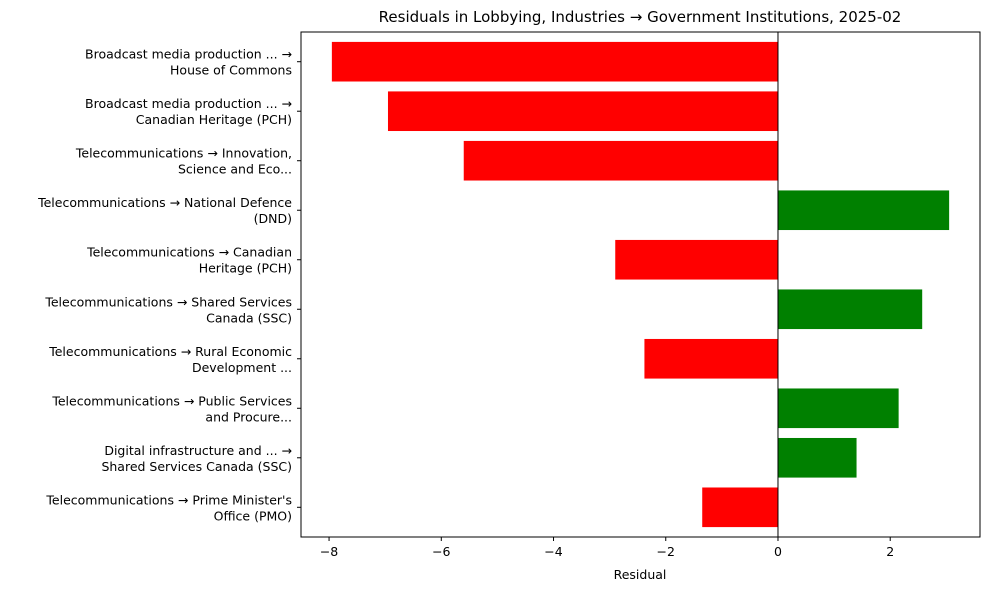  What do you see at coordinates (607, 548) in the screenshot?
I see `x-axis-ticks: −8 −6 −4 −2 0 2` at bounding box center [607, 548].